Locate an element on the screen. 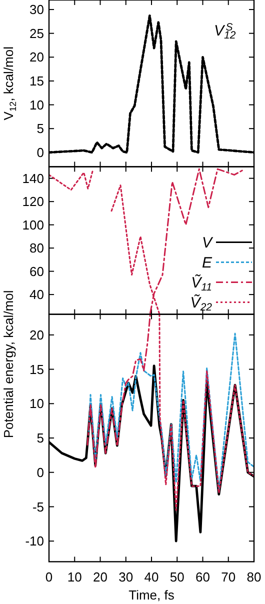 Image resolution: width=265 pixels, height=604 pixels. y-tick-label: -10 is located at coordinates (34, 541).